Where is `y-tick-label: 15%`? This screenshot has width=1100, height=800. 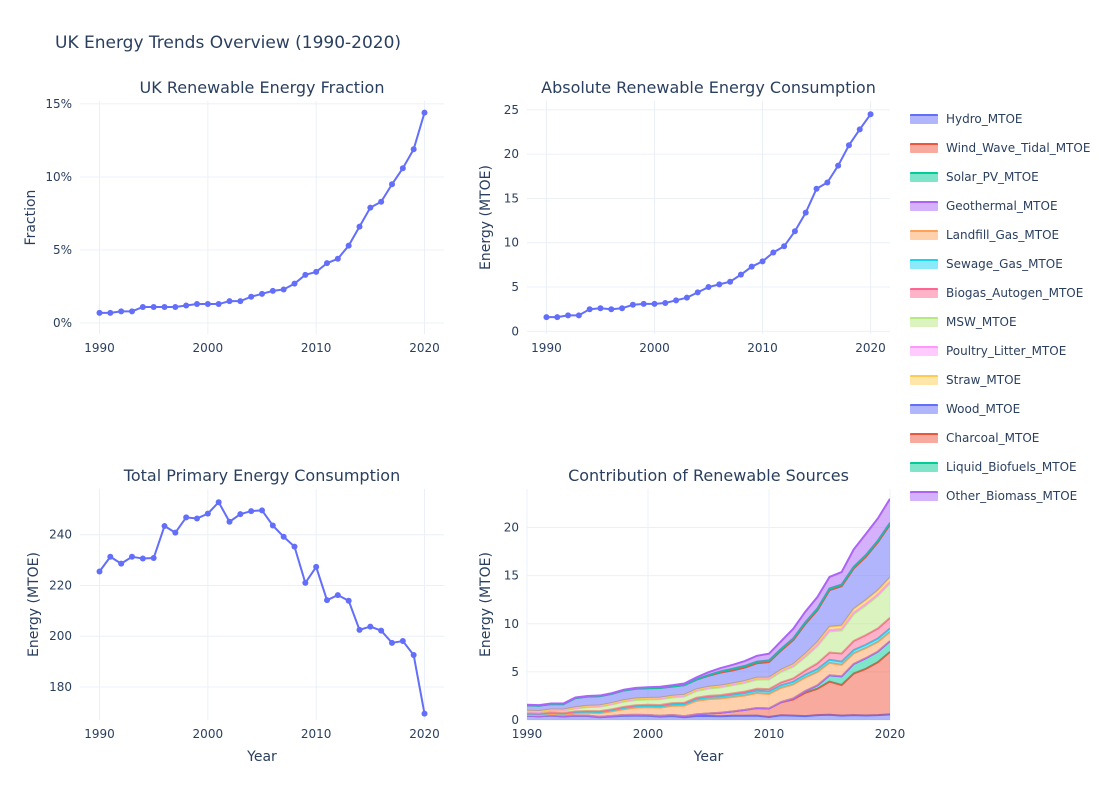 y-tick-label: 15% is located at coordinates (58, 104).